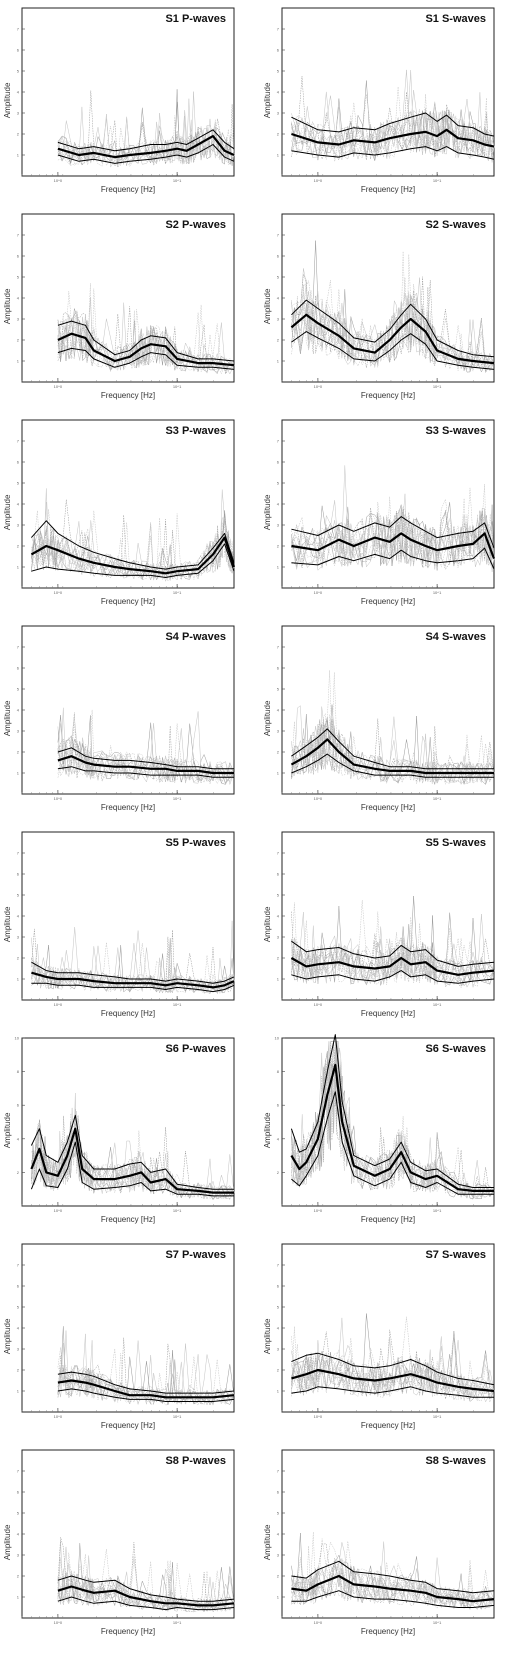 This screenshot has width=520, height=1654. I want to click on chart-title: S4 P-waves, so click(195, 637).